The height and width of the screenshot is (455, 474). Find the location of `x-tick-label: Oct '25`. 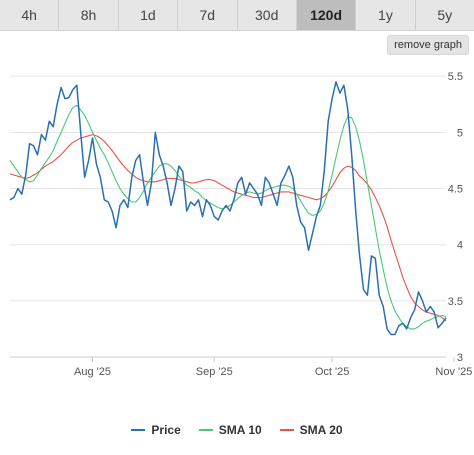

x-tick-label: Oct '25 is located at coordinates (332, 372).